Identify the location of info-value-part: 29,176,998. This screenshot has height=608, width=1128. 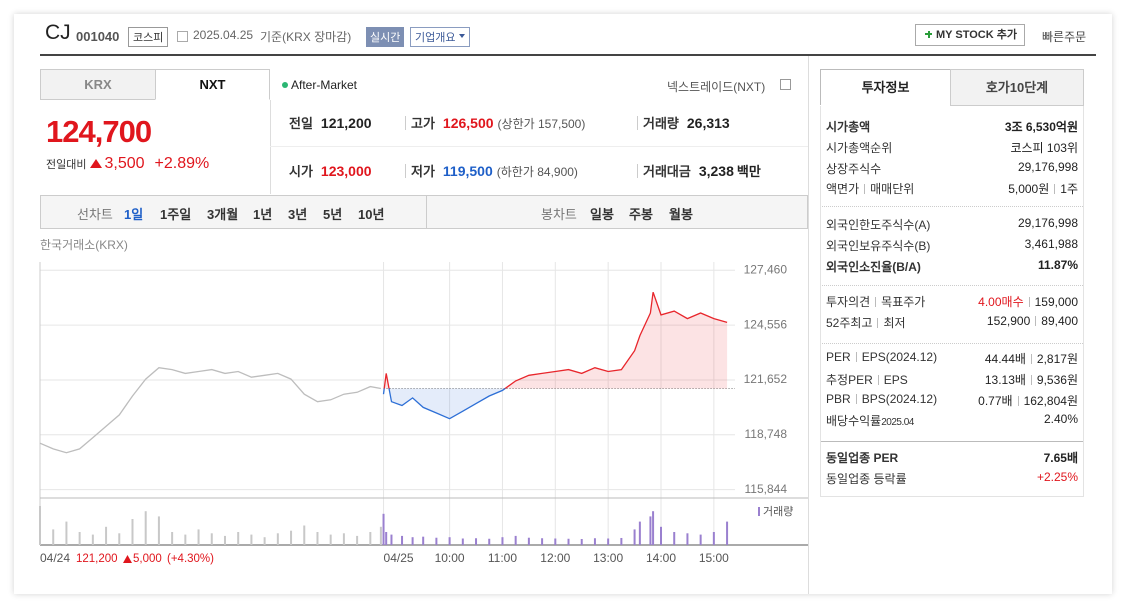
(1047, 166).